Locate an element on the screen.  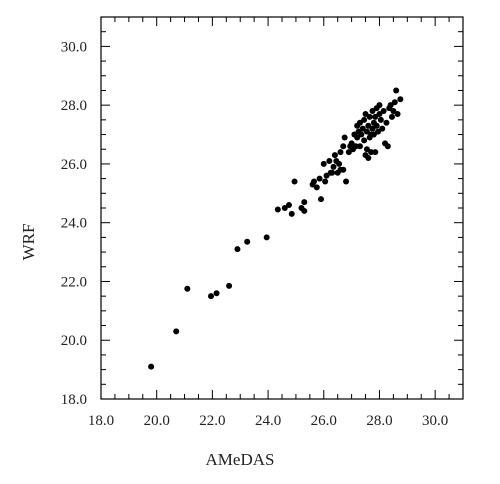
y-tick-label: 18.0 is located at coordinates (74, 400).